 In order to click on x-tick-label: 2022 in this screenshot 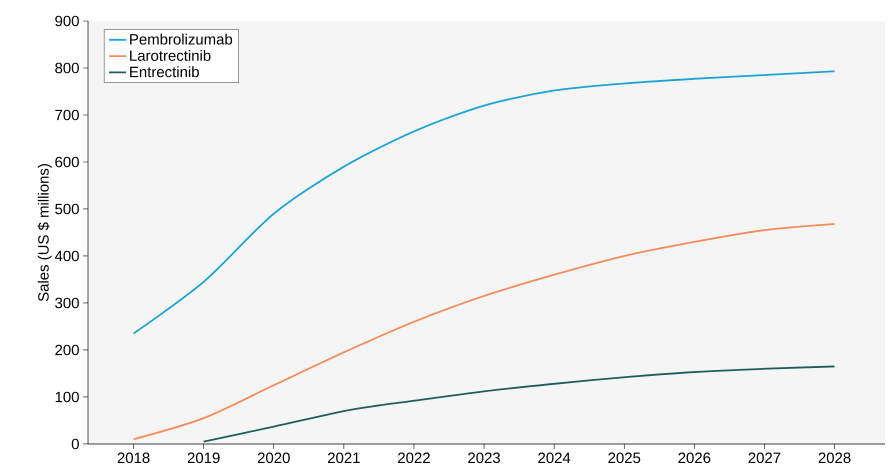, I will do `click(414, 458)`.